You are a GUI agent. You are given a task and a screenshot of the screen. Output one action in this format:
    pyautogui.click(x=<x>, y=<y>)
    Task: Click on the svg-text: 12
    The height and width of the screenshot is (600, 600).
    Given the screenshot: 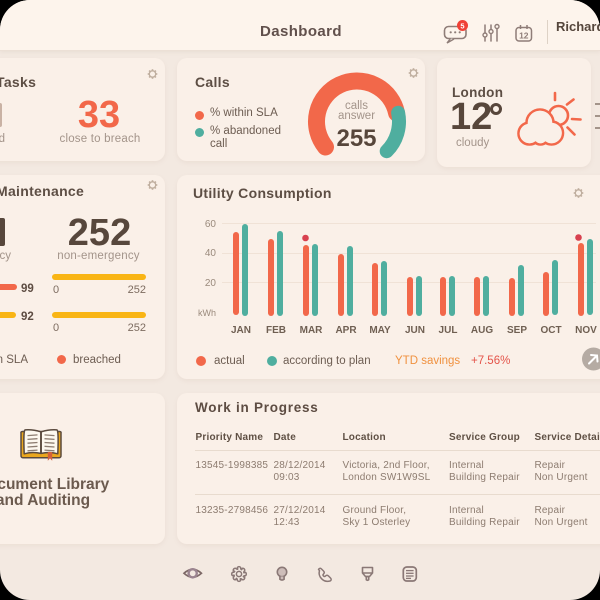 What is the action you would take?
    pyautogui.click(x=524, y=36)
    